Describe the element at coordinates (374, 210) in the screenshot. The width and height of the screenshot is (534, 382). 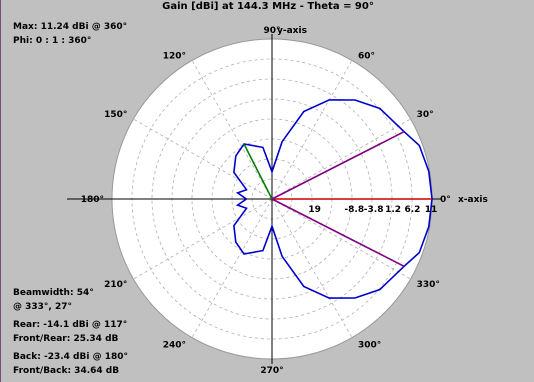
I see `radial-tick-label: -3.8` at that location.